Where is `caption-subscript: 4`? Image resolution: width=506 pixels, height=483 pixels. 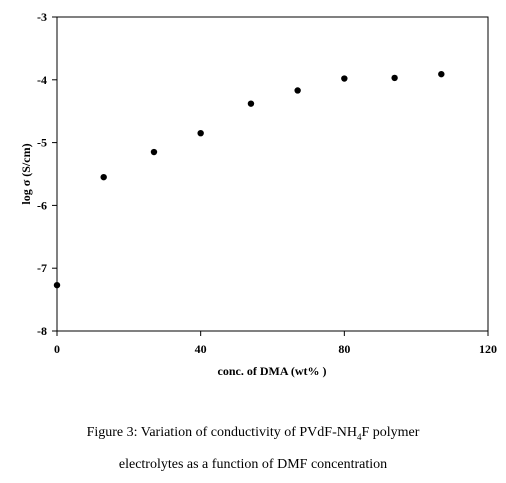 caption-subscript: 4 is located at coordinates (359, 436).